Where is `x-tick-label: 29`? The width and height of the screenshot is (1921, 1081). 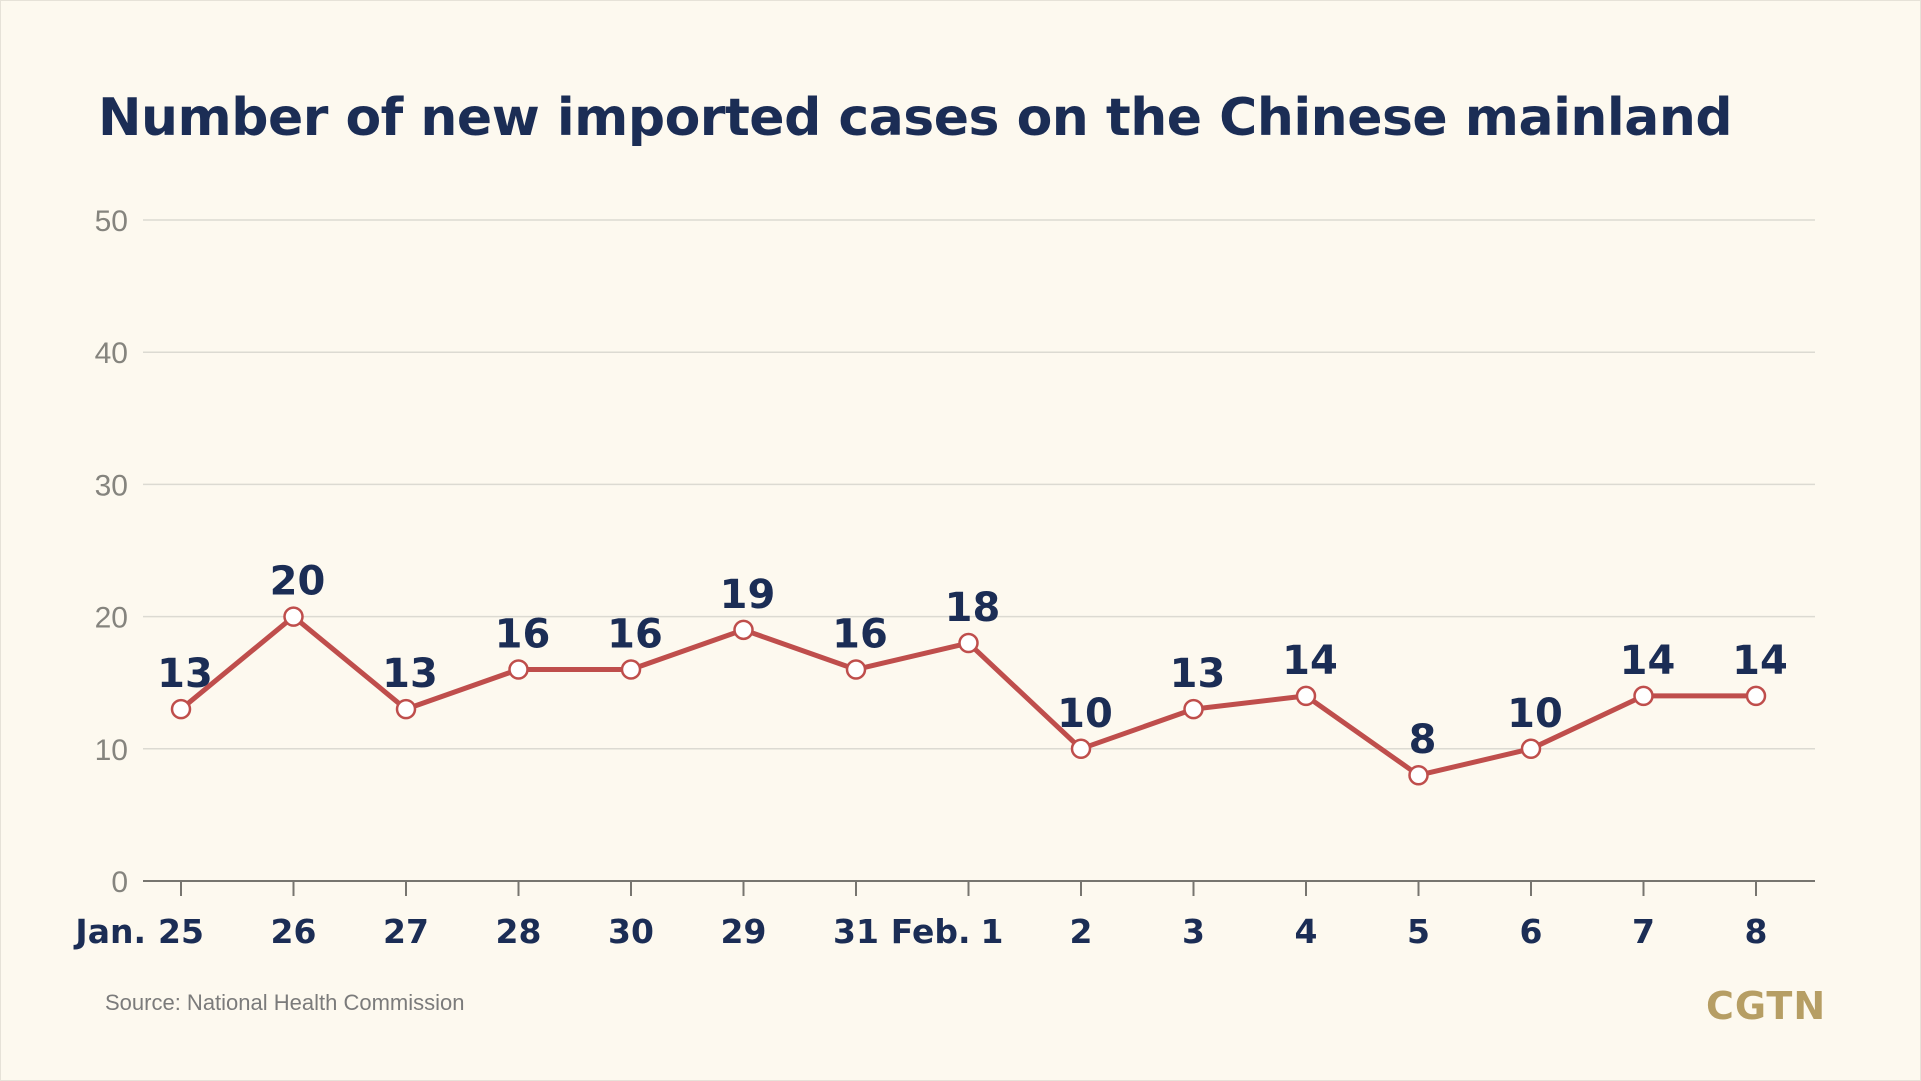
x-tick-label: 29 is located at coordinates (744, 931).